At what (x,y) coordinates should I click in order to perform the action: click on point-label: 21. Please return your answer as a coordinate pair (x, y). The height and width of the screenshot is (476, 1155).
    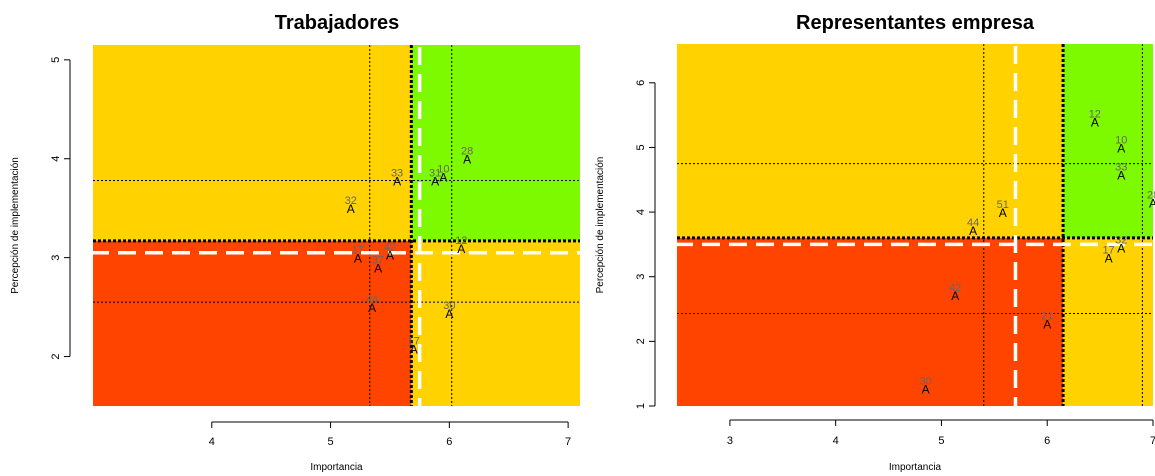
    Looking at the image, I should click on (1047, 316).